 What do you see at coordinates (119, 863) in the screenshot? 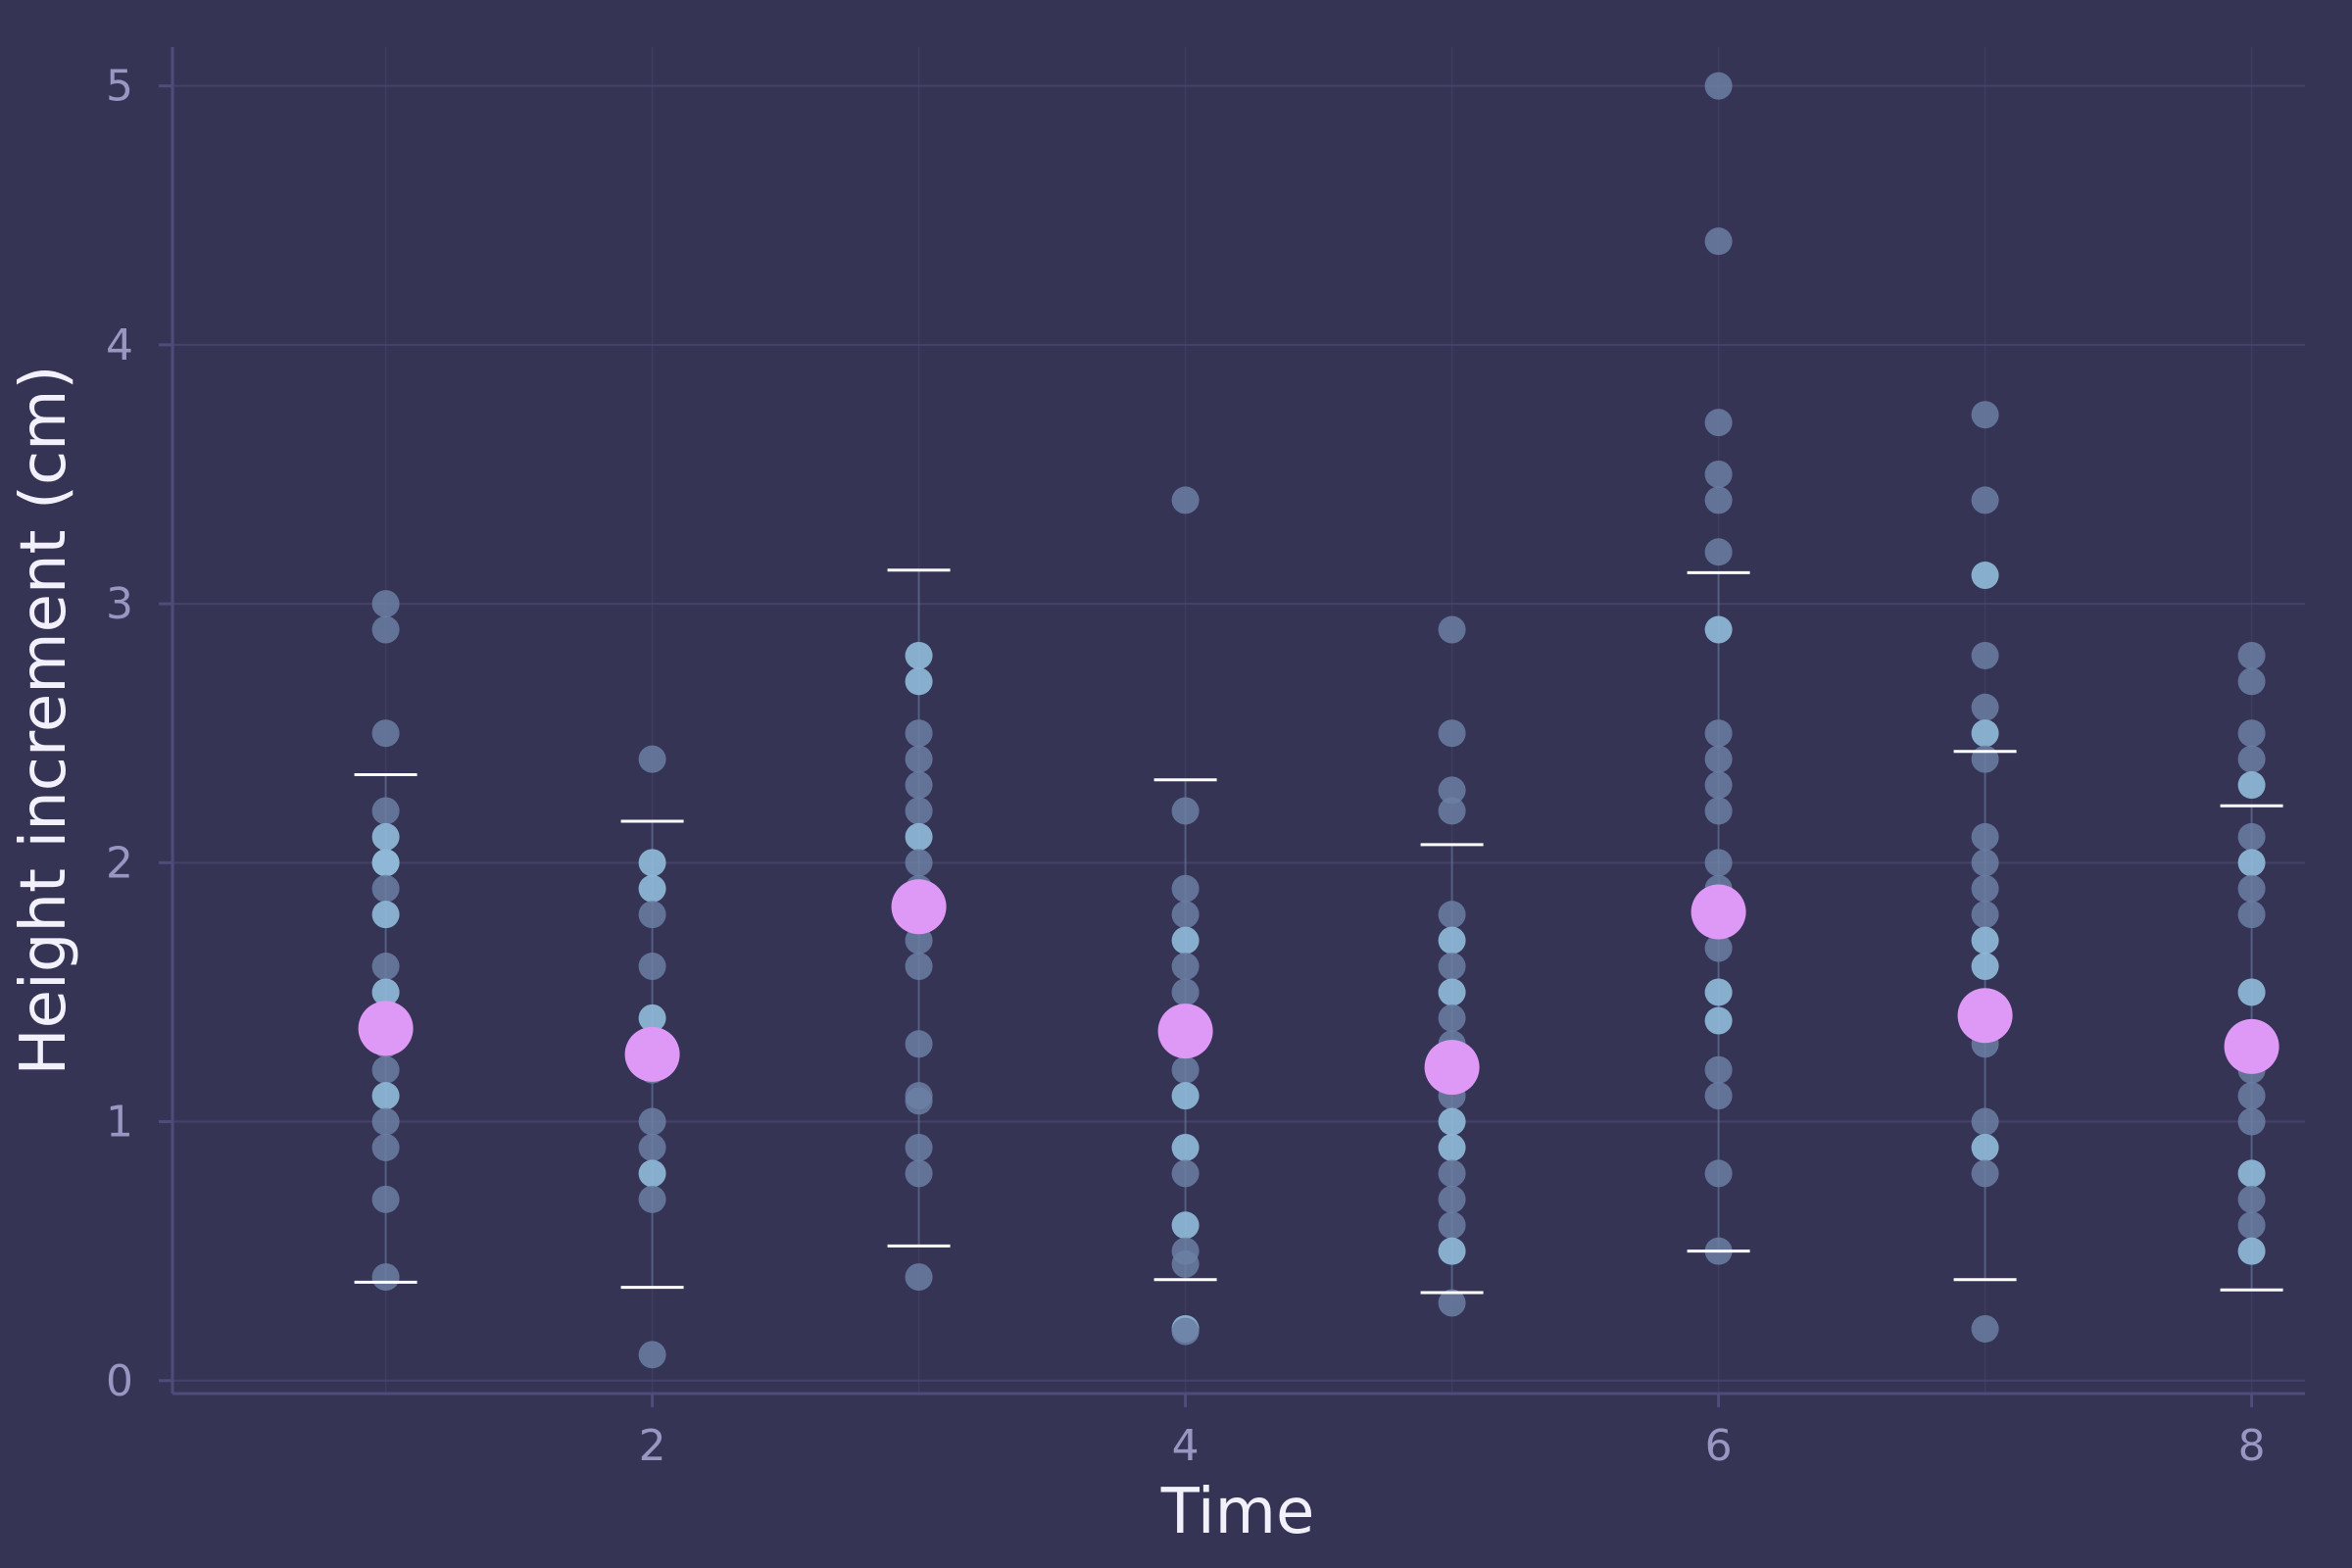
I see `y-tick-label: 2` at bounding box center [119, 863].